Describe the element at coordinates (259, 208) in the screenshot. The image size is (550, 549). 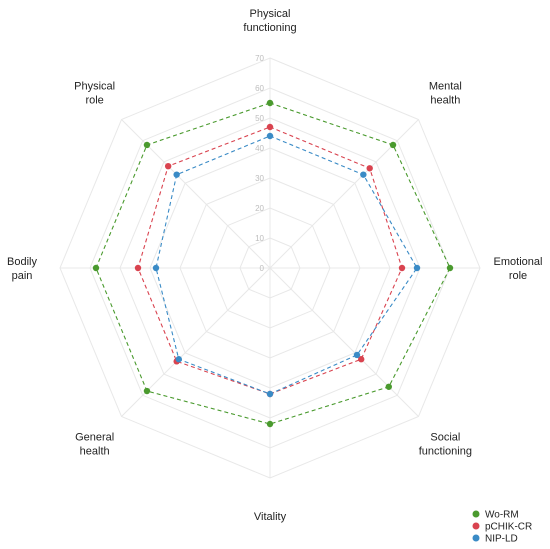
I see `tick-label: 20` at that location.